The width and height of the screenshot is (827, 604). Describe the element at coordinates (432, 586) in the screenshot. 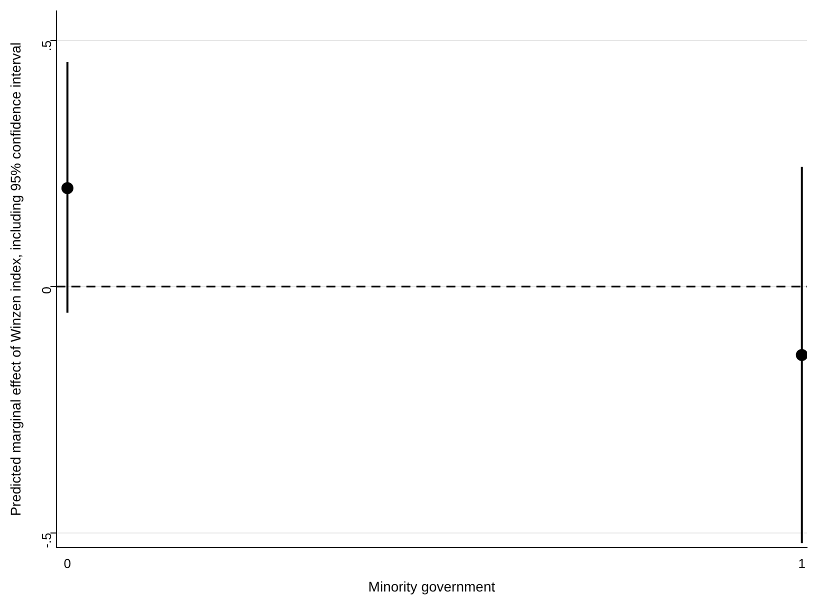

I see `x-axis-title: Minority government` at that location.